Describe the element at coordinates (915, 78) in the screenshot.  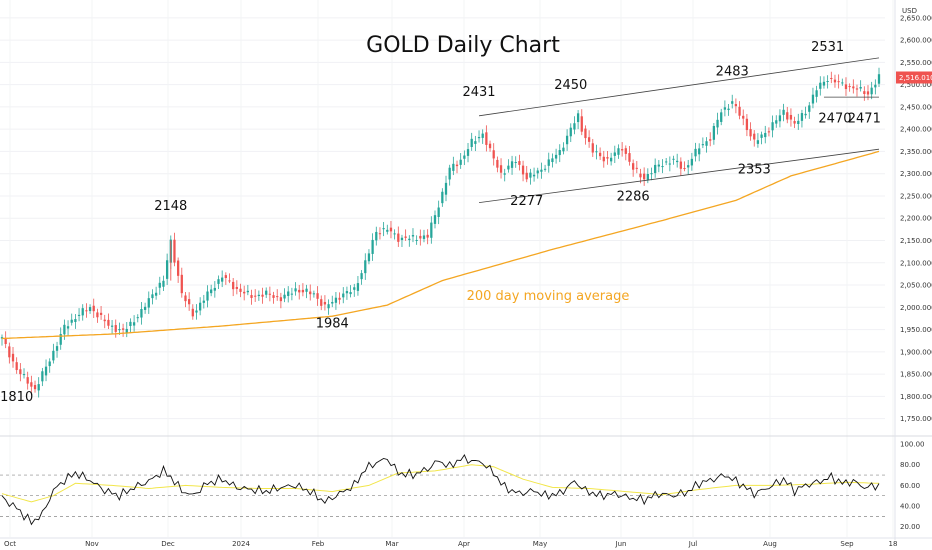
I see `price-tag-label: 2,516.010` at that location.